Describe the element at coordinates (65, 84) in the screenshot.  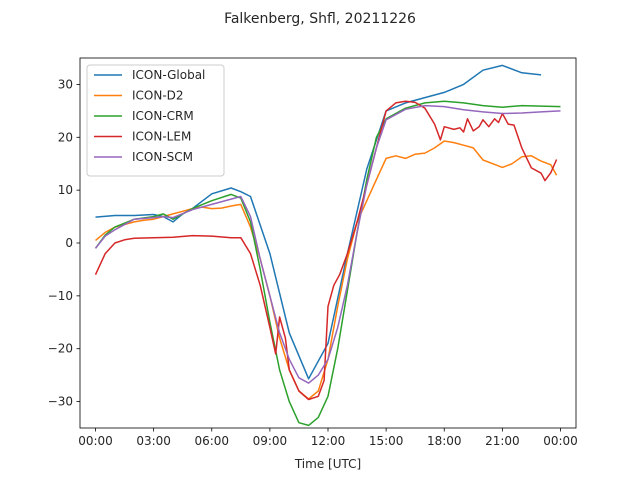
I see `y-tick-label: 30` at that location.